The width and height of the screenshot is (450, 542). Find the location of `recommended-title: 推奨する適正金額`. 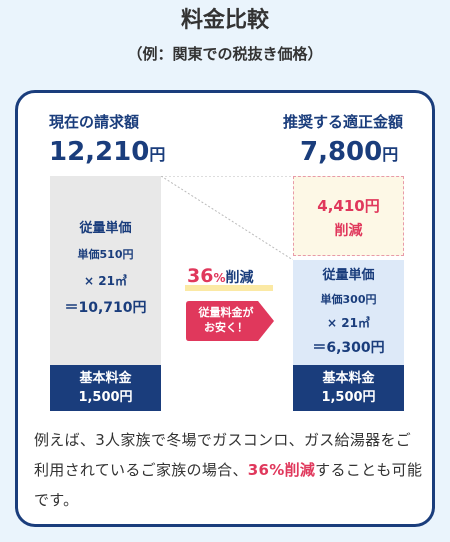

recommended-title: 推奨する適正金額 is located at coordinates (343, 122).